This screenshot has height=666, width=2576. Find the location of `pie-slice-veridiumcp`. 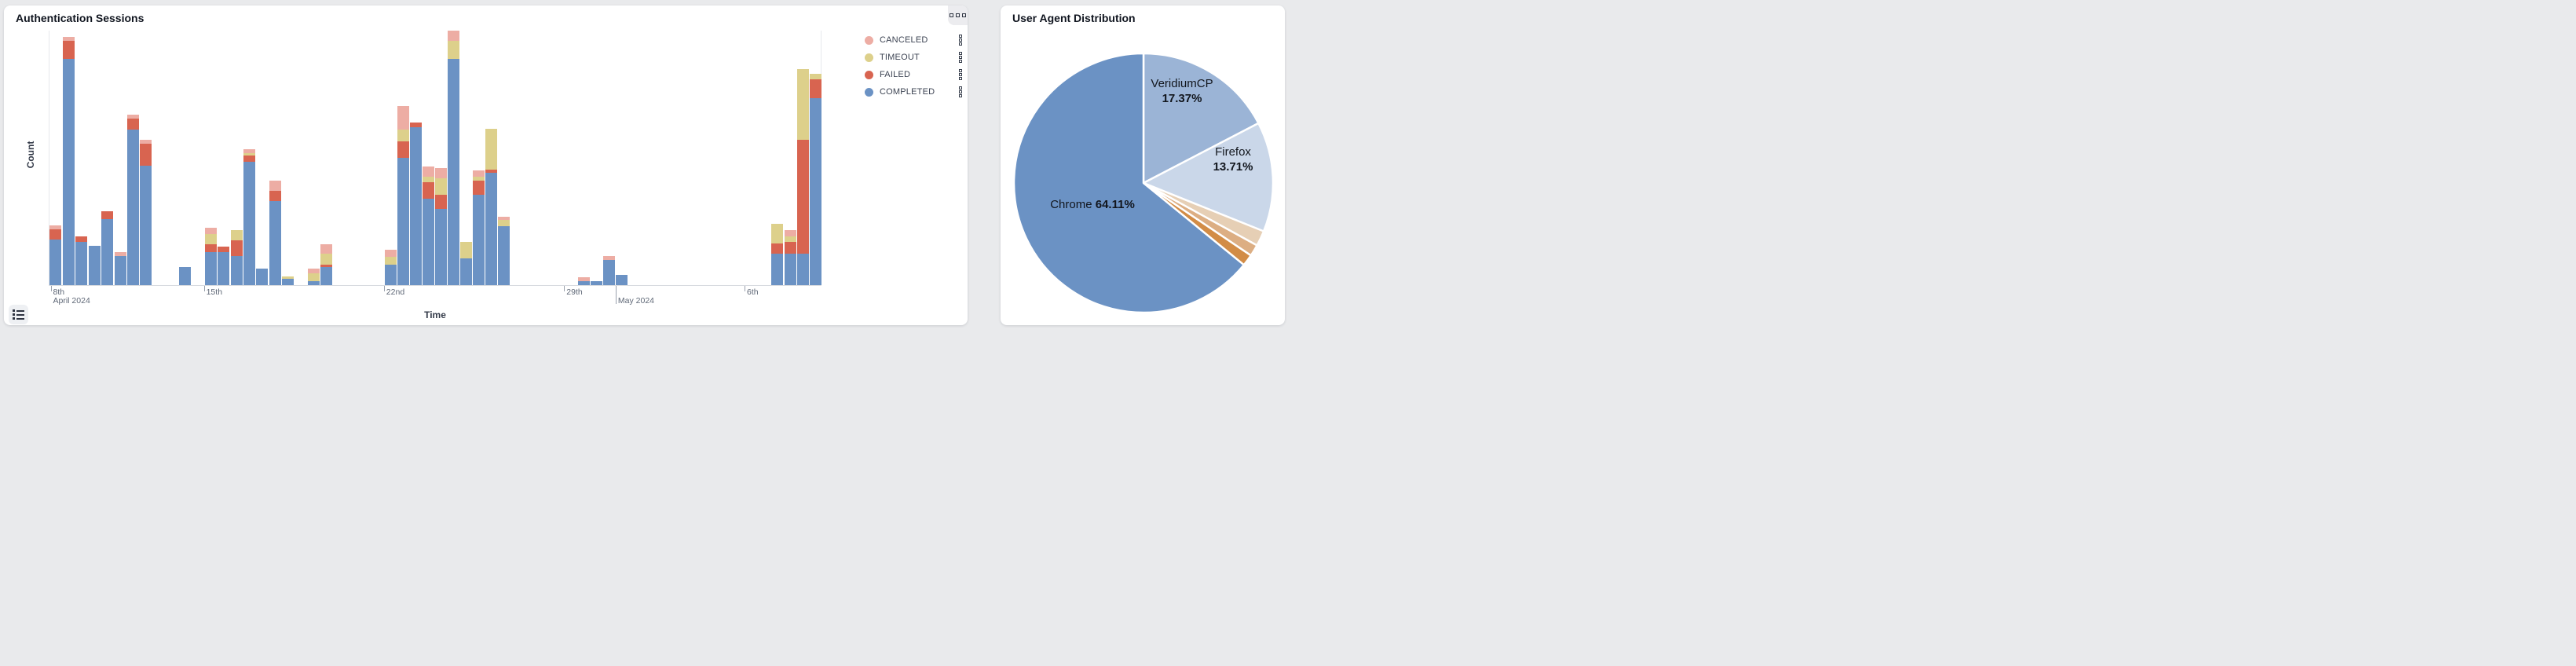

pie-slice-veridiumcp is located at coordinates (1201, 118).